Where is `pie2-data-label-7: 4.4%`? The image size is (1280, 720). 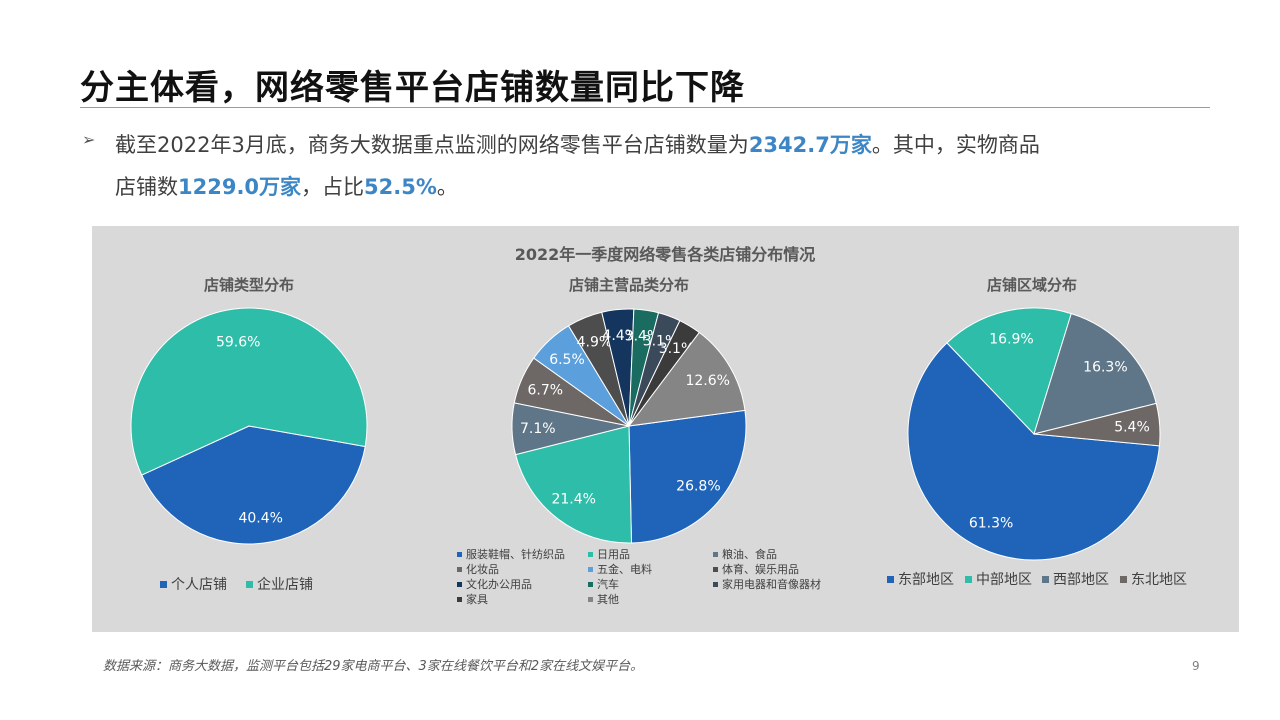
pie2-data-label-7: 4.4% is located at coordinates (620, 336).